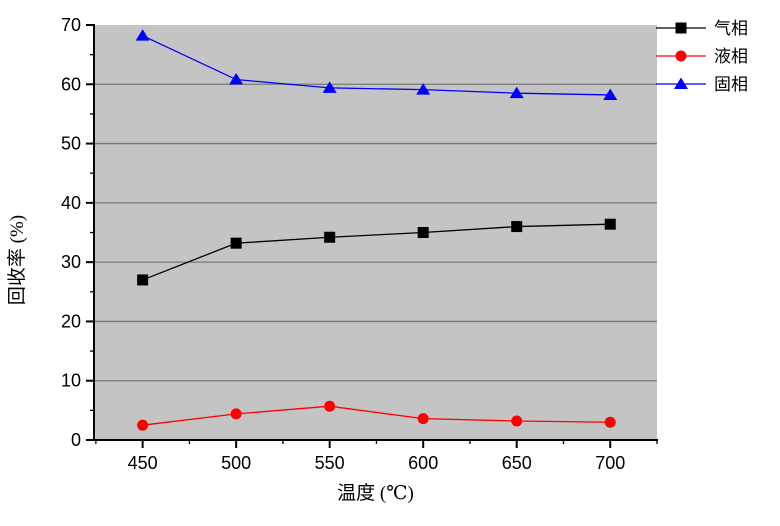 The width and height of the screenshot is (780, 526). What do you see at coordinates (423, 463) in the screenshot?
I see `x-tick-label: 600` at bounding box center [423, 463].